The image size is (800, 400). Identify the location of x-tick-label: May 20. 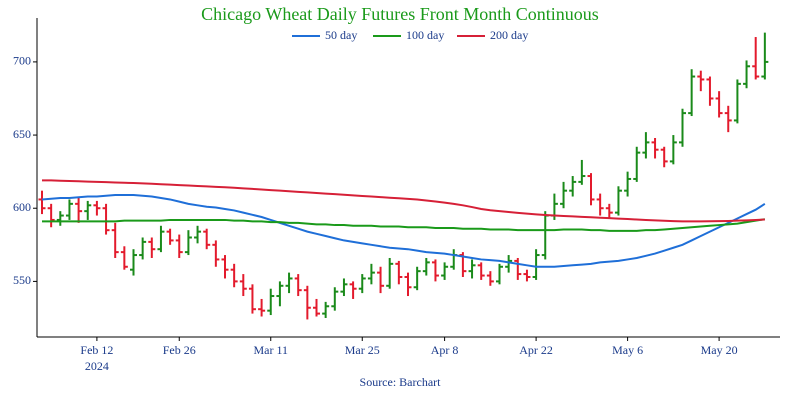
(719, 350).